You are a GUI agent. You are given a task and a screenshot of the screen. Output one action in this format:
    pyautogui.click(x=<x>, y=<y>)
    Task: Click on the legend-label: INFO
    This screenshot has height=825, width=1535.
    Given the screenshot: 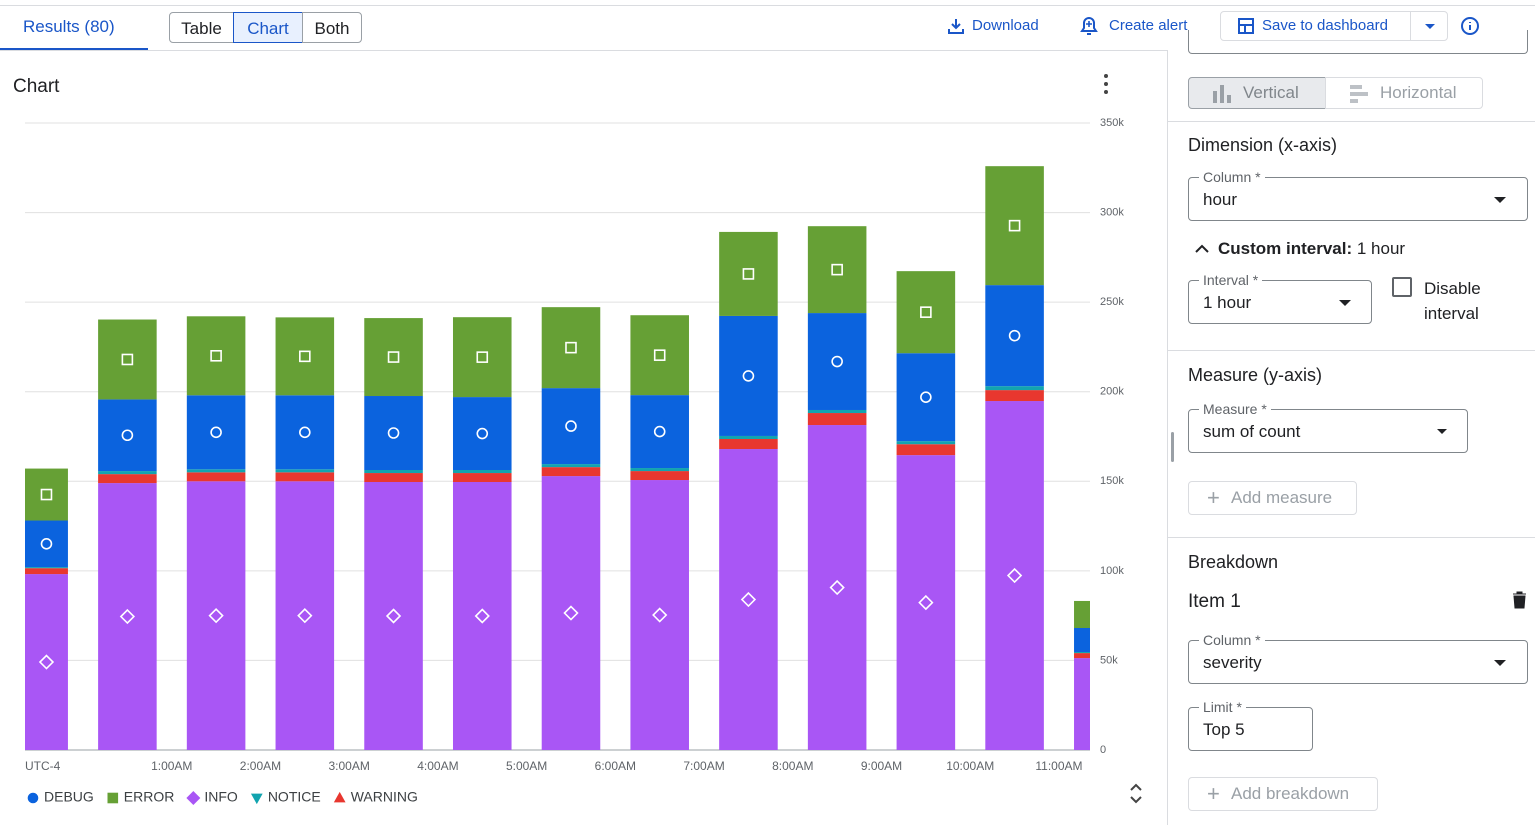 What is the action you would take?
    pyautogui.click(x=221, y=797)
    